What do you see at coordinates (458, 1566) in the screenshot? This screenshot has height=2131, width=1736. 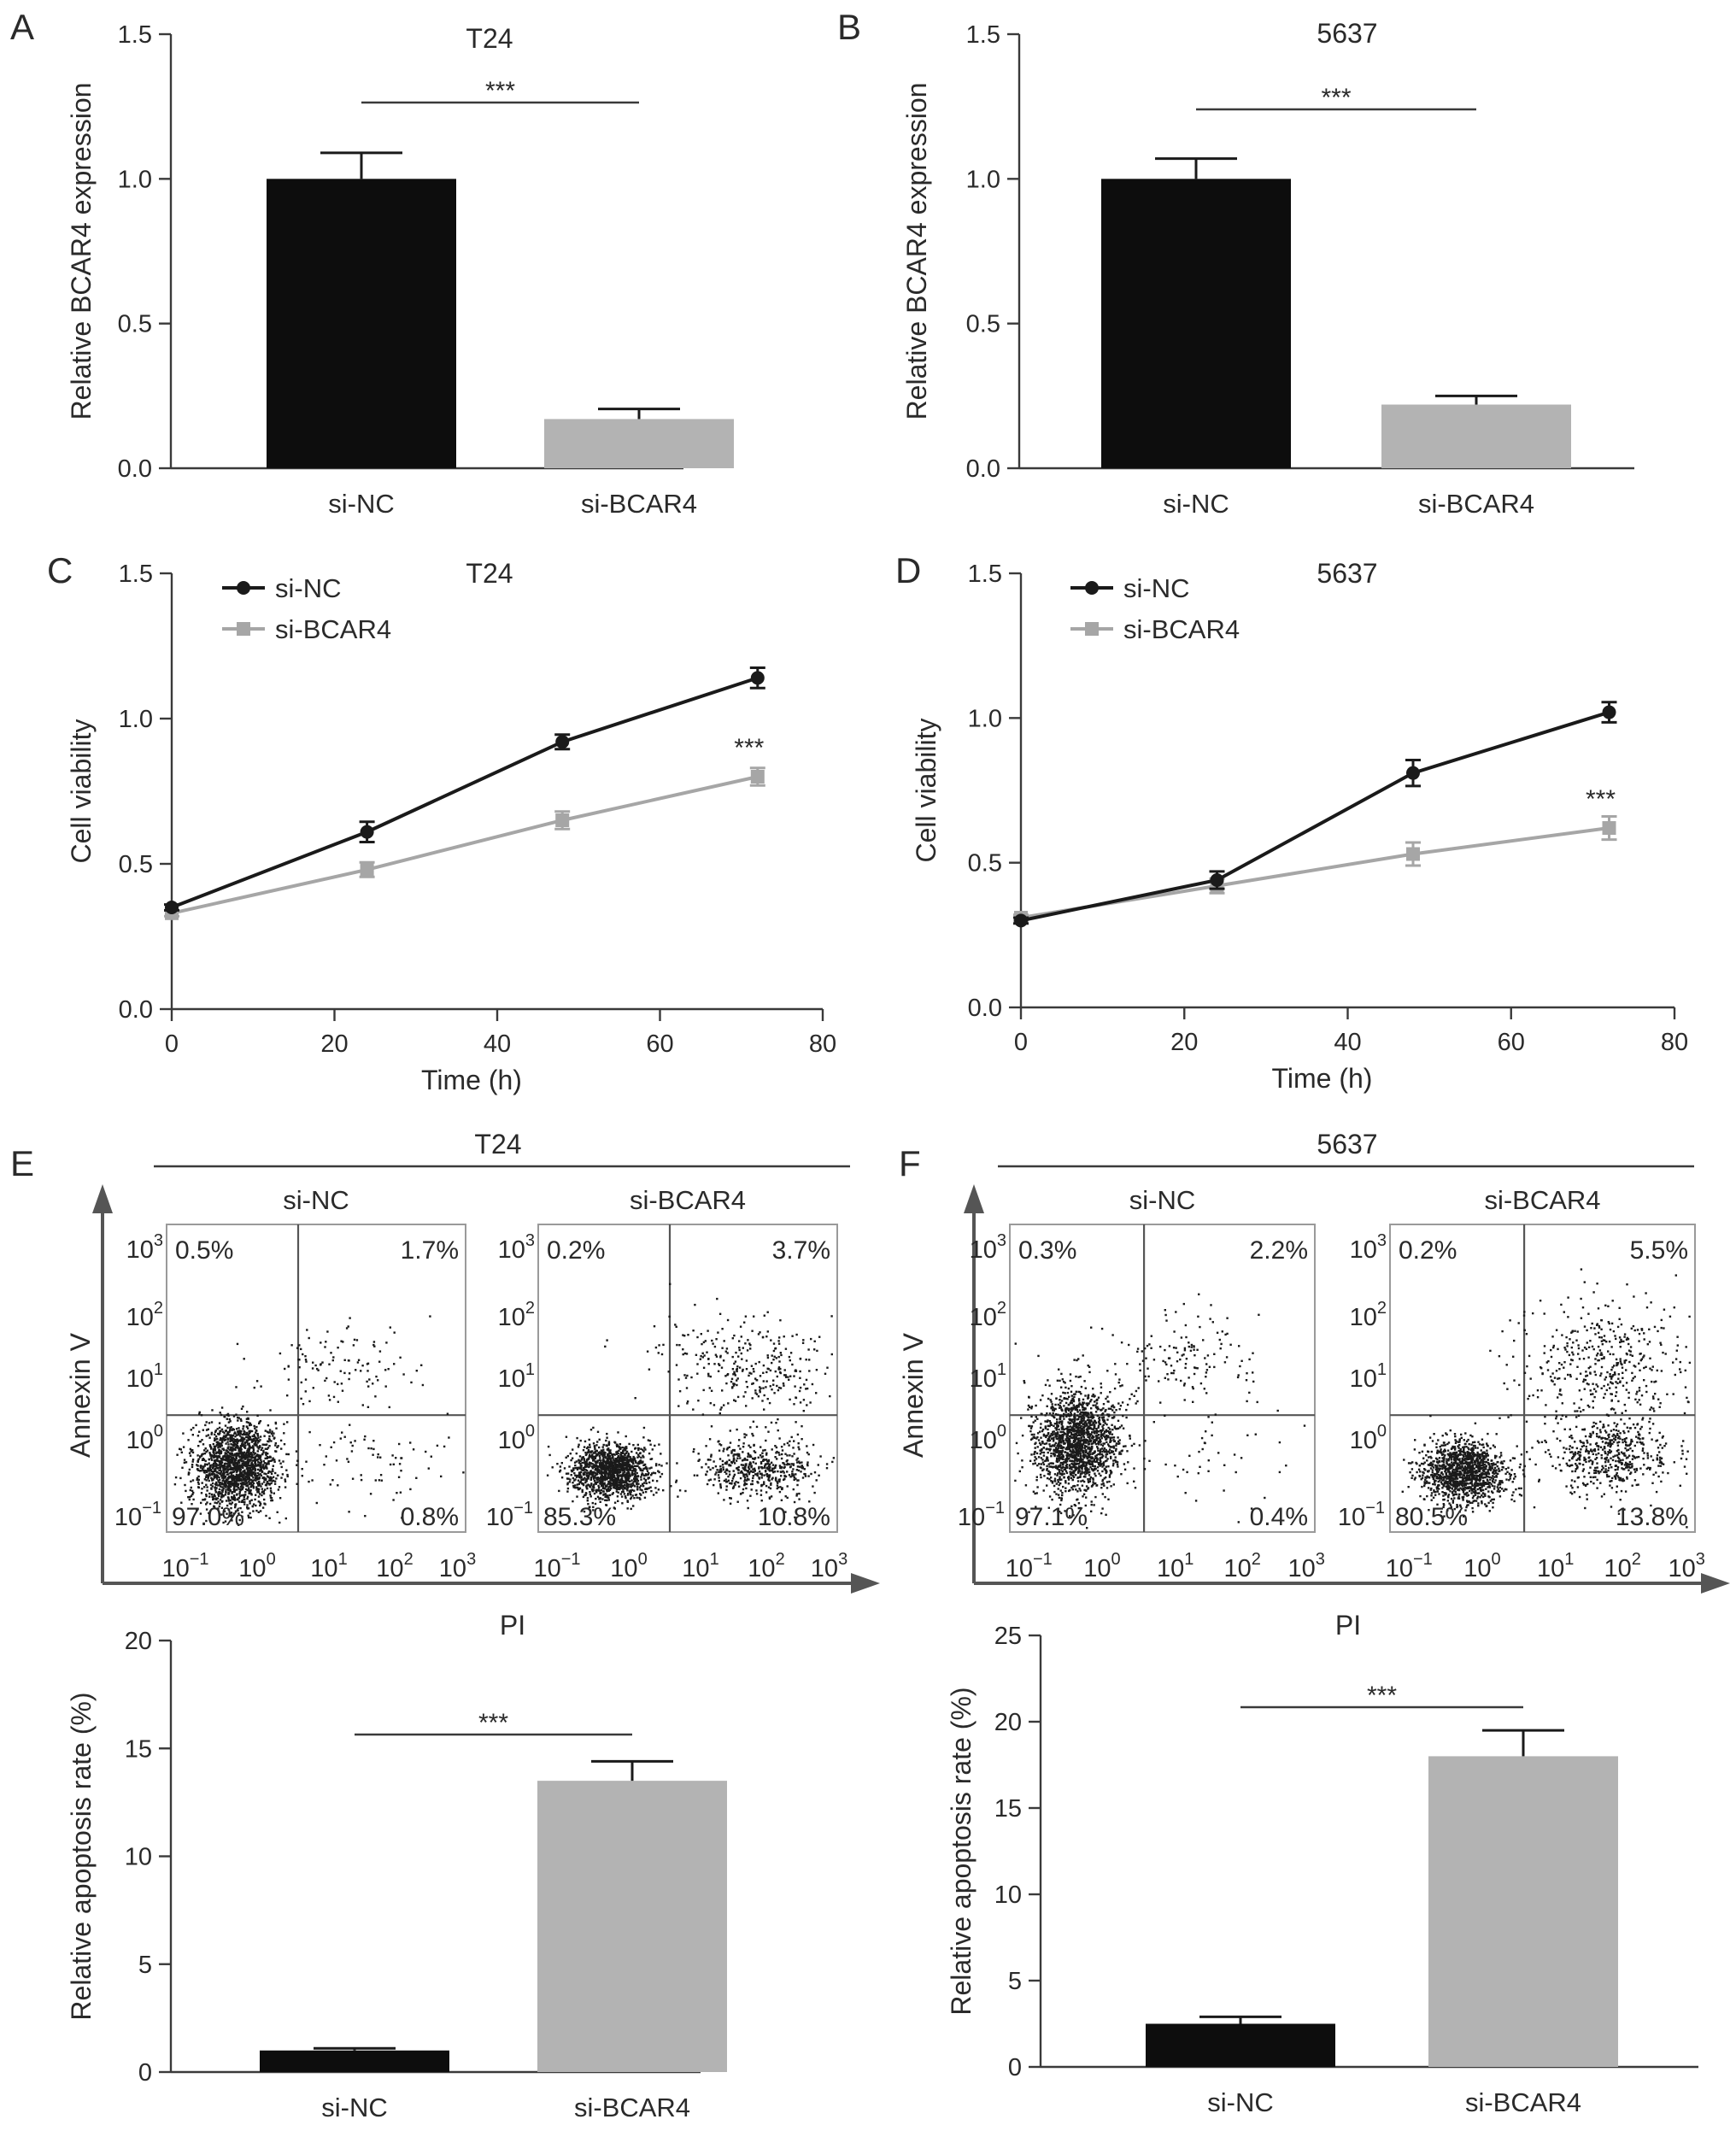 I see `x-log-tick-label: 103` at bounding box center [458, 1566].